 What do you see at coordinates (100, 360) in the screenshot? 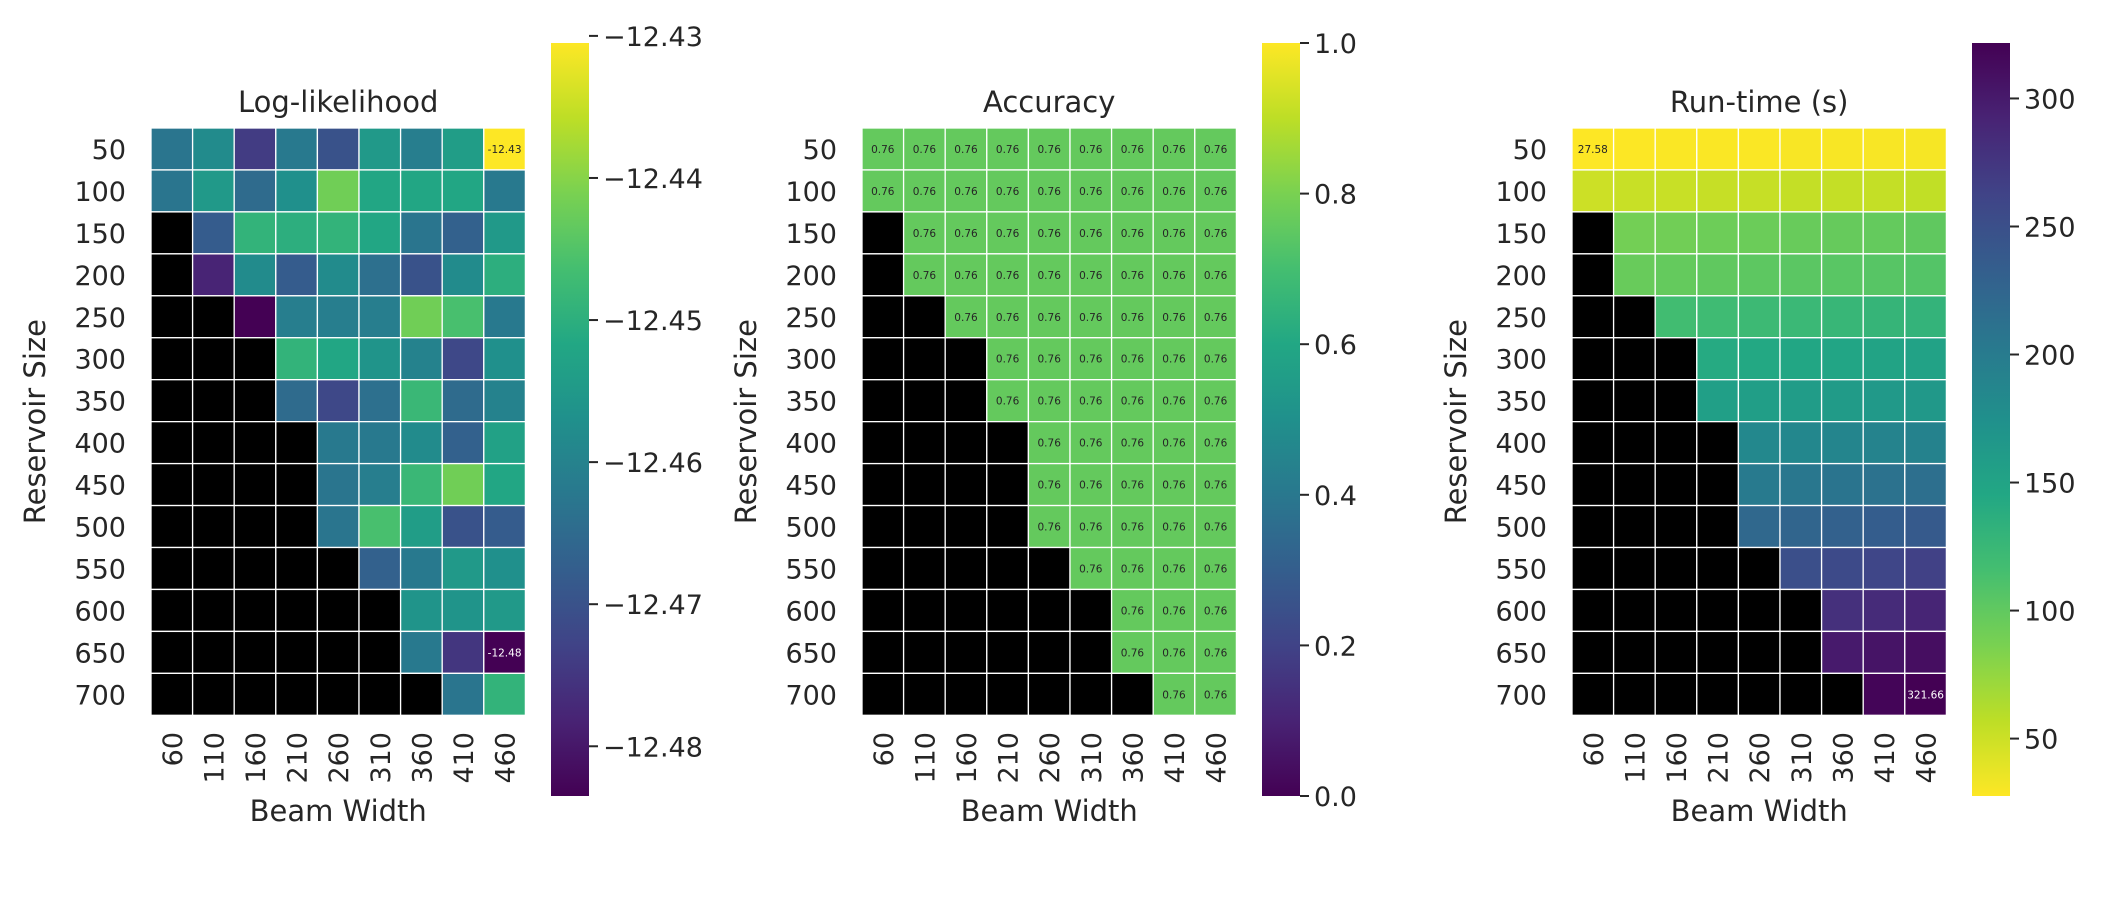
I see `y-tick-label: 300` at bounding box center [100, 360].